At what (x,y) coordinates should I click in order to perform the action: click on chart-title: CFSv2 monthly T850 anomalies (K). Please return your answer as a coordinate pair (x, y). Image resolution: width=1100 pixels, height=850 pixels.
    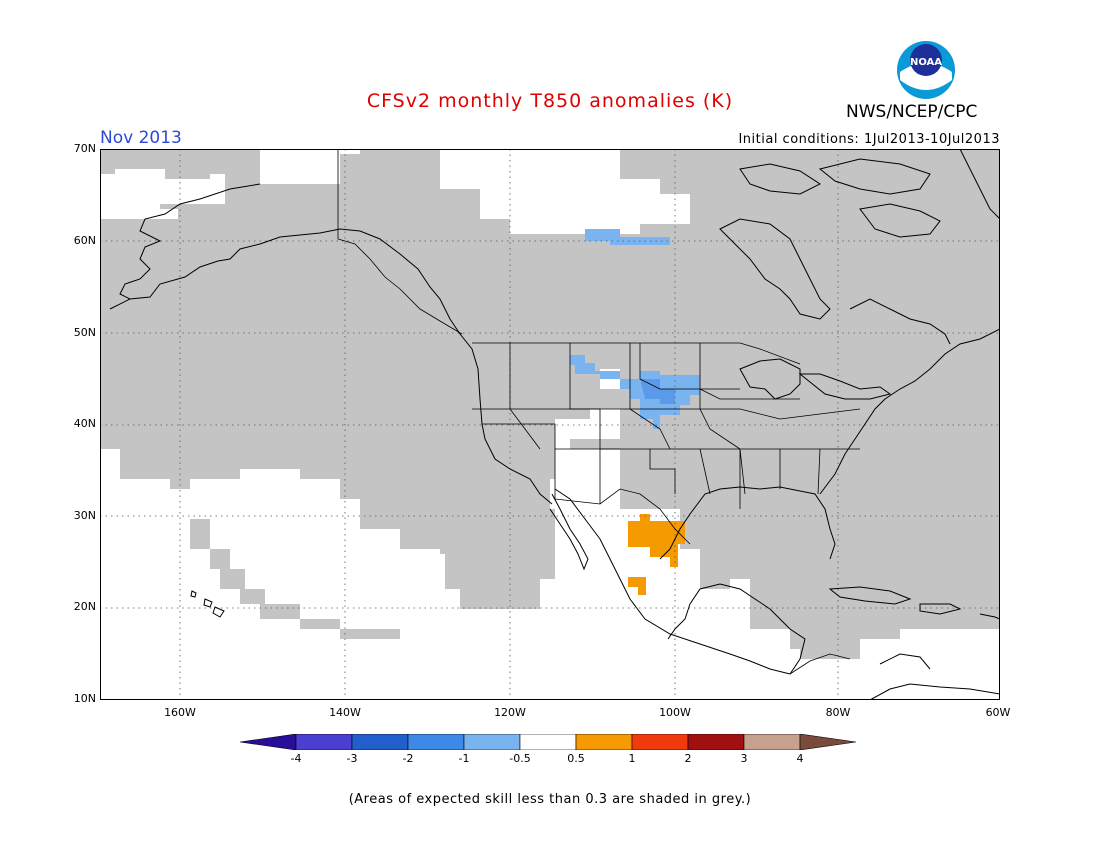
    Looking at the image, I should click on (550, 101).